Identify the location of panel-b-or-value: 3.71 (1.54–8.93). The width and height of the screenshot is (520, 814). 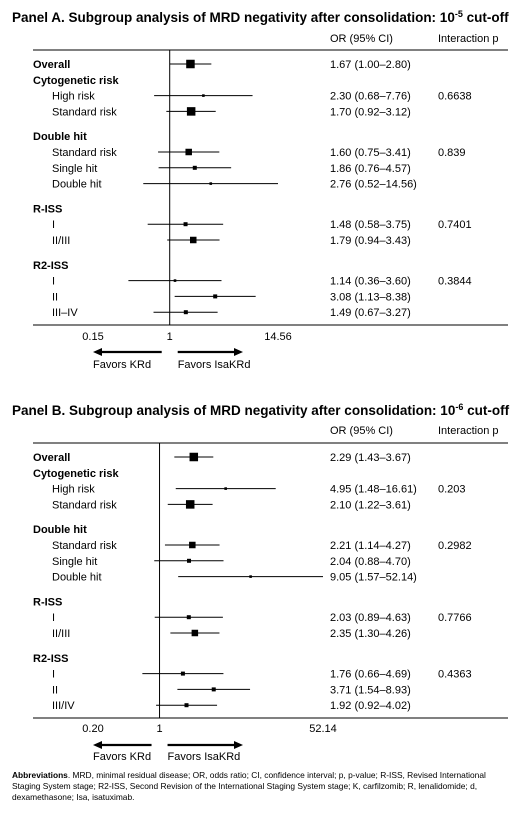
(370, 690).